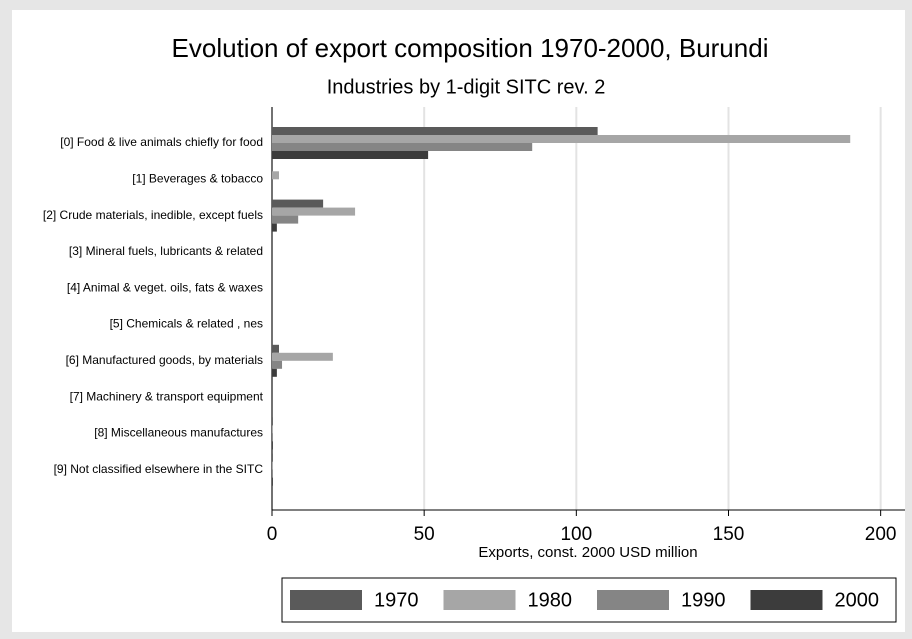  Describe the element at coordinates (164, 360) in the screenshot. I see `y-tick-label: [6] Manufactured goods, by materials` at that location.